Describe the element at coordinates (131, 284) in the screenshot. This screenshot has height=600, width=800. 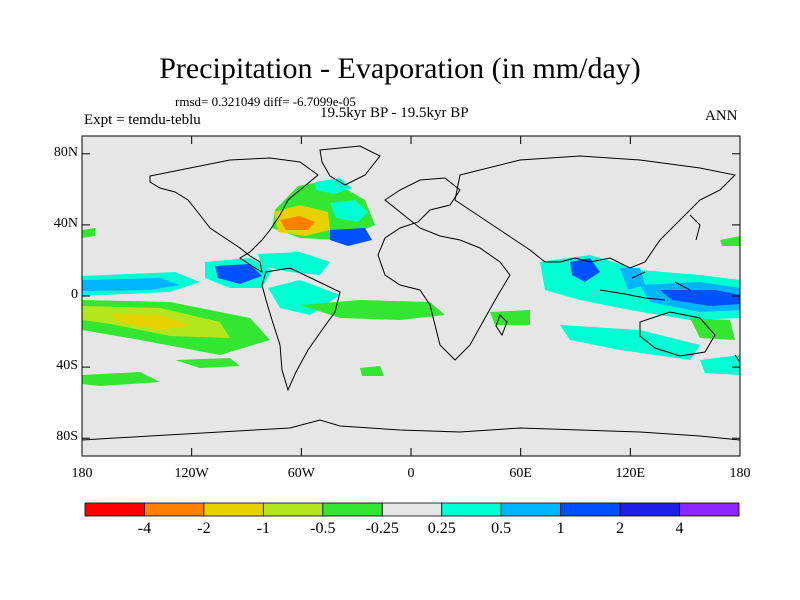
I see `contour-pac-band-inner` at that location.